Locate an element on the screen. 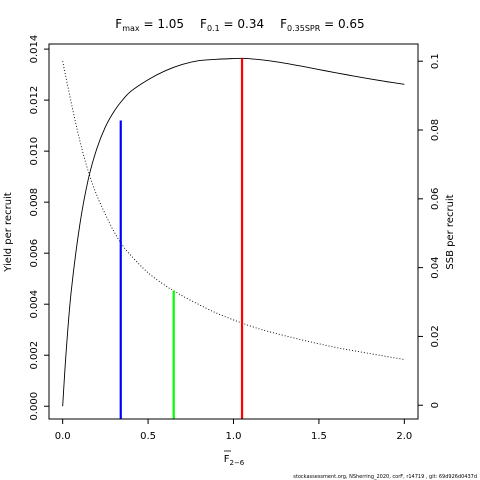 The image size is (480, 480). y-left-tick-label: 0.000 is located at coordinates (34, 406).